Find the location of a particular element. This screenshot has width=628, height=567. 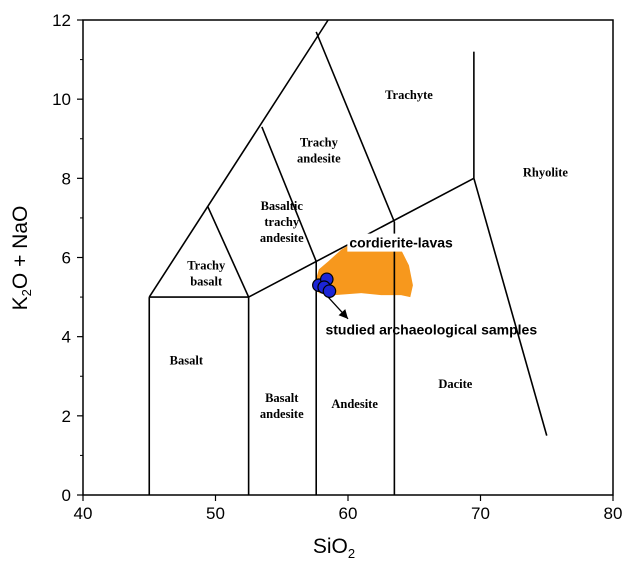

arrow-layer is located at coordinates (338, 308).